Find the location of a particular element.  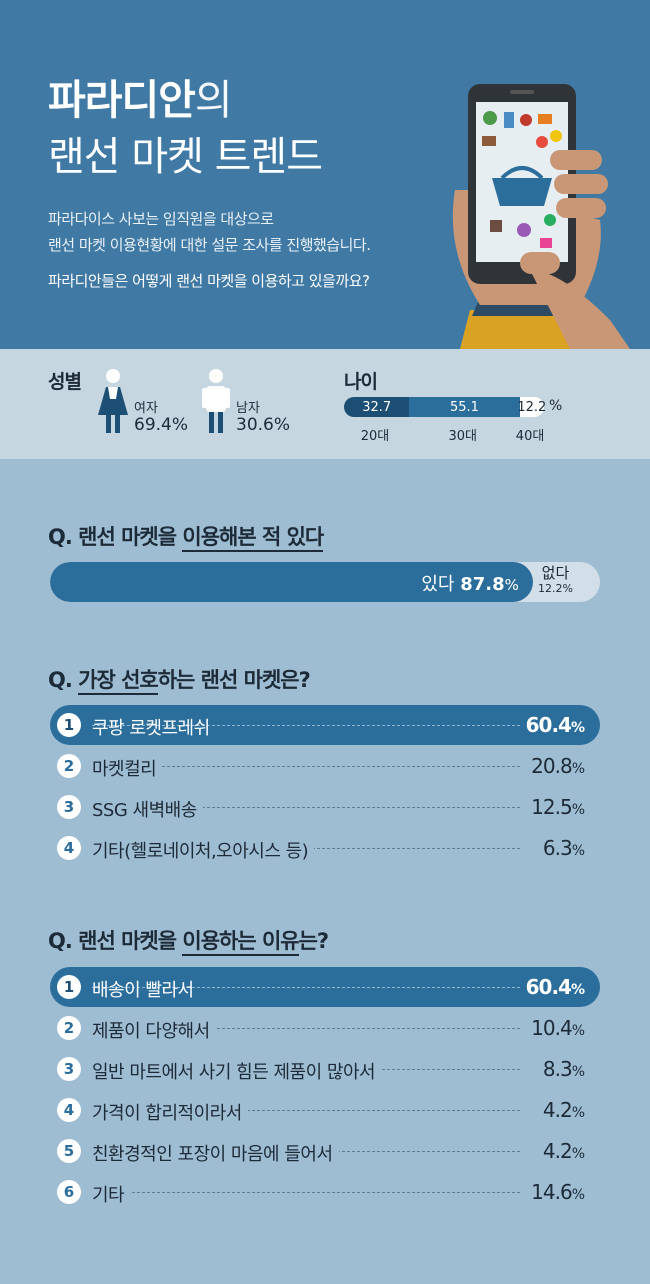

q2-item-2: 2 마켓컬리 20.8% is located at coordinates (325, 766).